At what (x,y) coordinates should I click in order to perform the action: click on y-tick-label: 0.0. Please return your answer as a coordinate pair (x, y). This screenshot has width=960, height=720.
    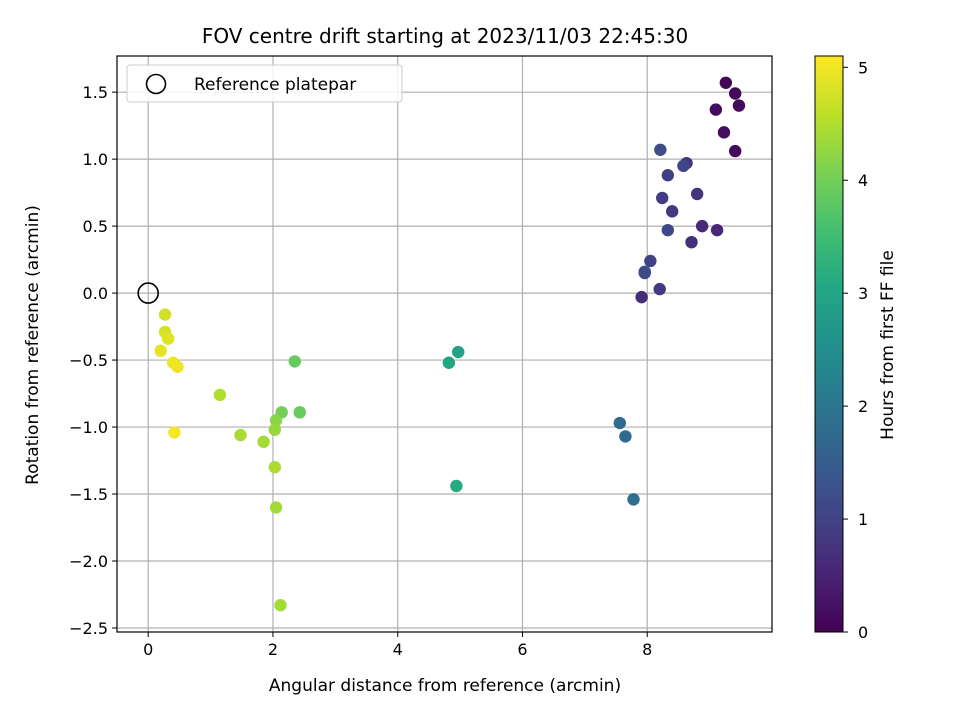
    Looking at the image, I should click on (95, 293).